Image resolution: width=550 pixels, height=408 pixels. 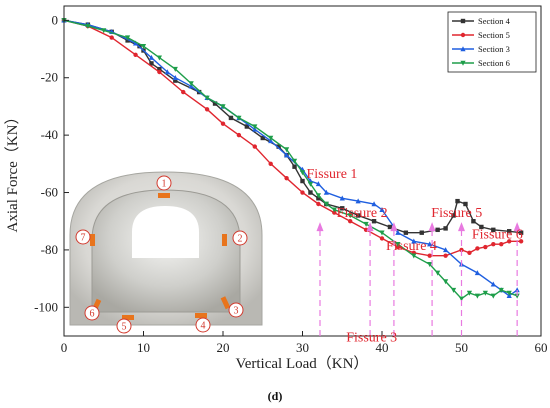 I want to click on svg-text: 5, so click(x=124, y=327).